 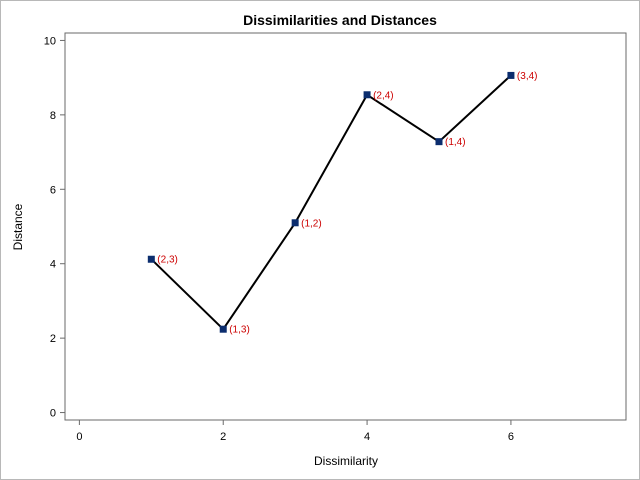 What do you see at coordinates (18, 226) in the screenshot?
I see `y-axis-label: Distance` at bounding box center [18, 226].